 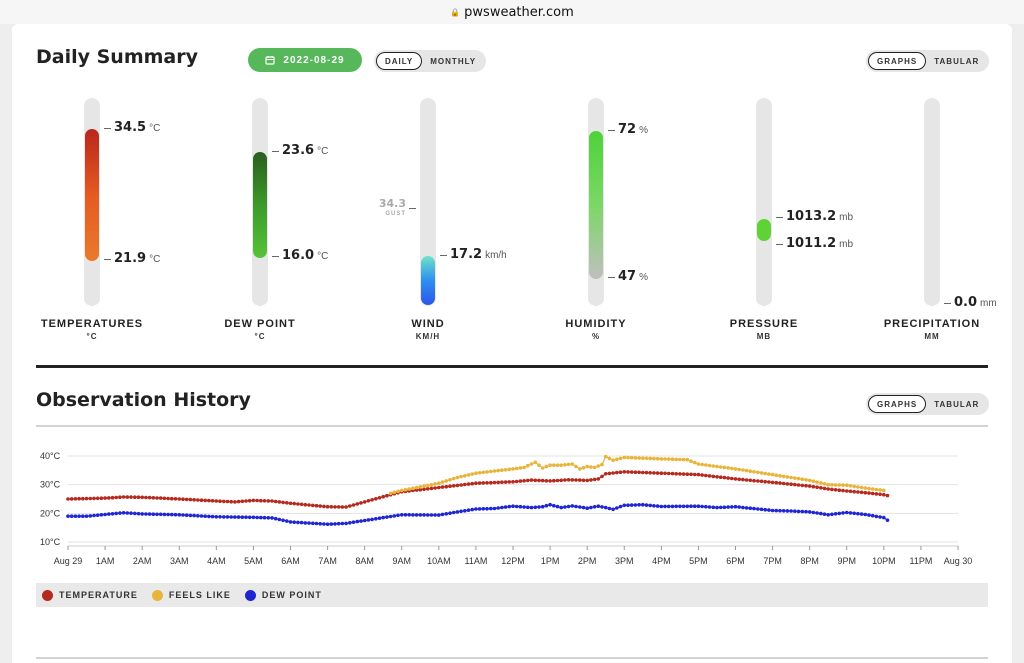 What do you see at coordinates (275, 256) in the screenshot?
I see `dewpoint-low-tick` at bounding box center [275, 256].